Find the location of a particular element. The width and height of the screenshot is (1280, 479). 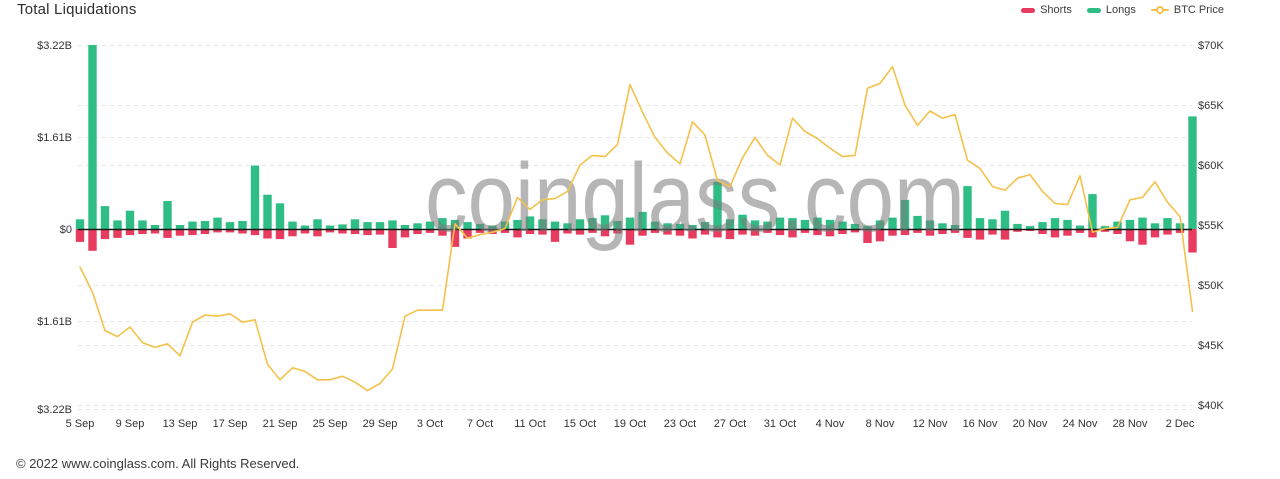

legend-item-shorts: Shorts is located at coordinates (1046, 10).